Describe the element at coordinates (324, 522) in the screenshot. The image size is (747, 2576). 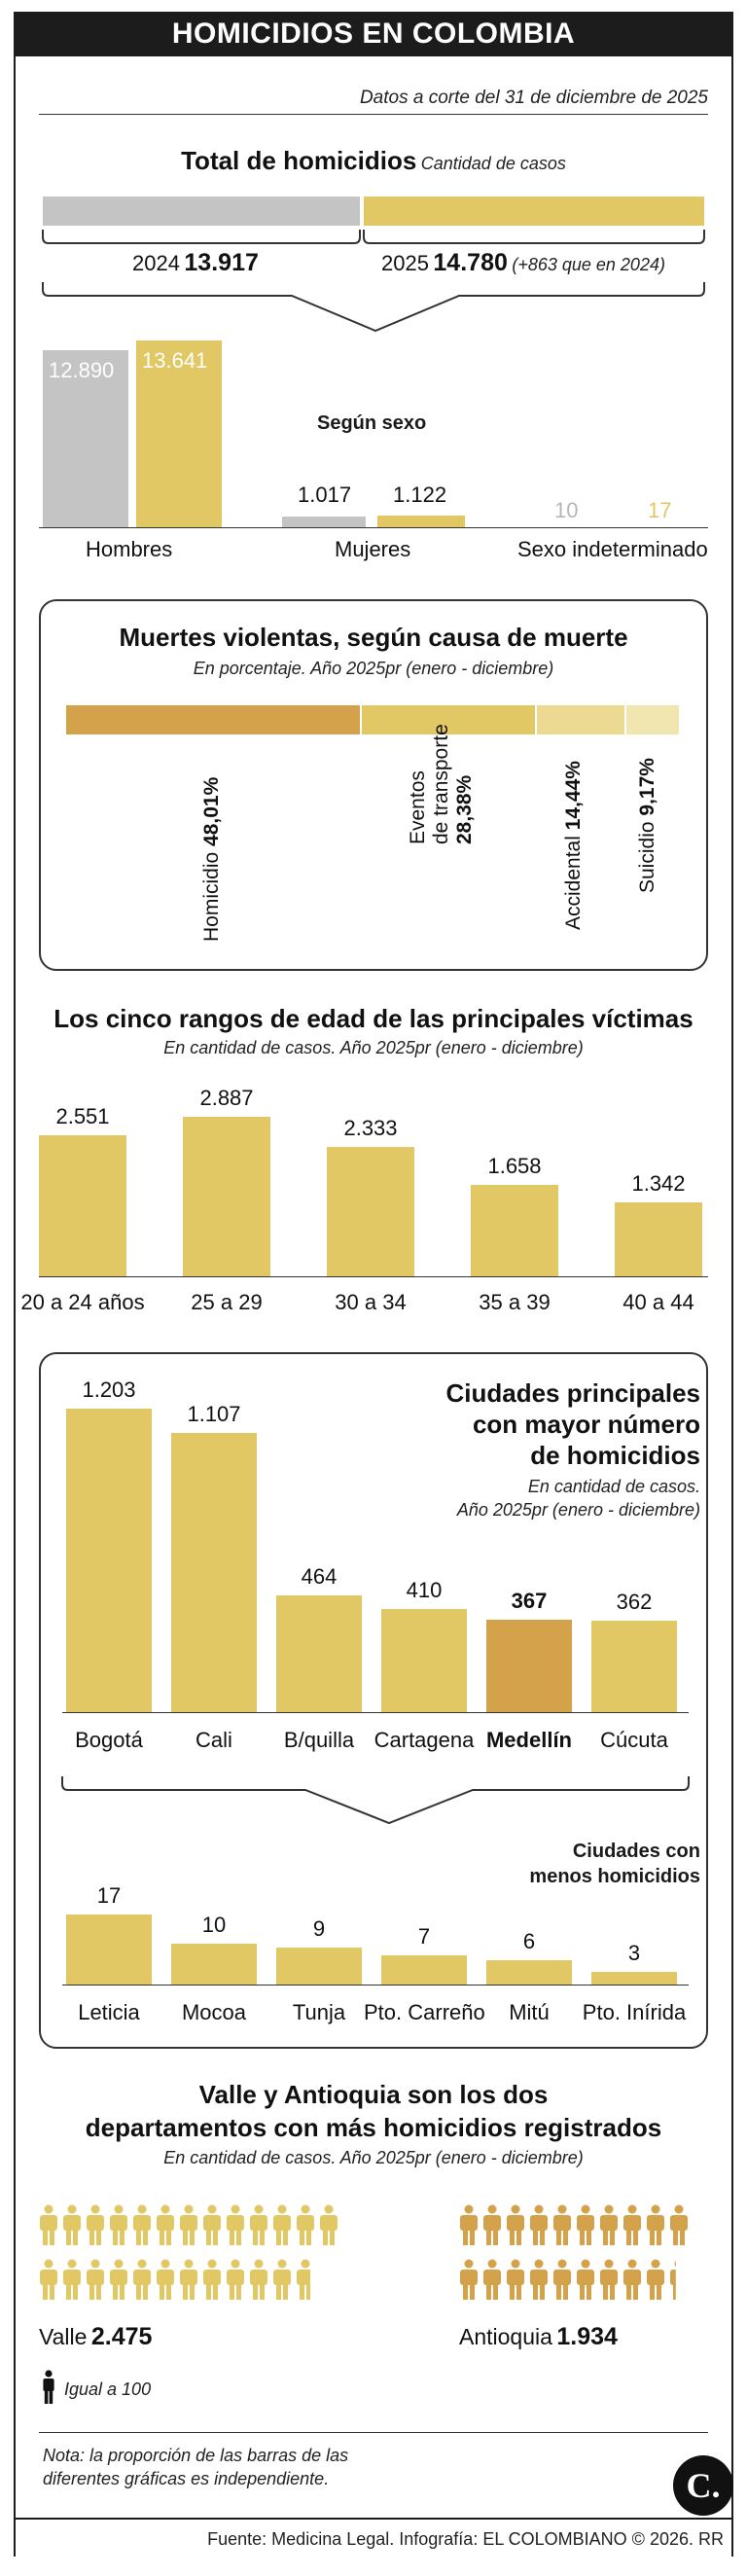
I see `bar-mujeres-2024` at that location.